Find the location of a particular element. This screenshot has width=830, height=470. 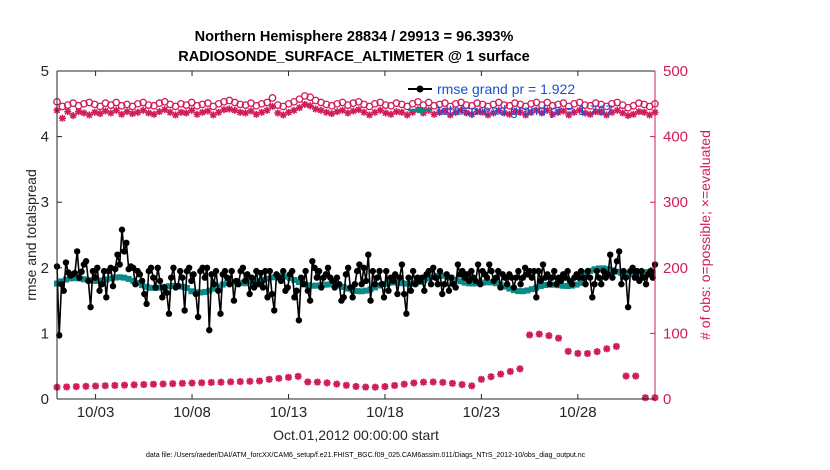

y-right-tick-label: 400 is located at coordinates (675, 137).